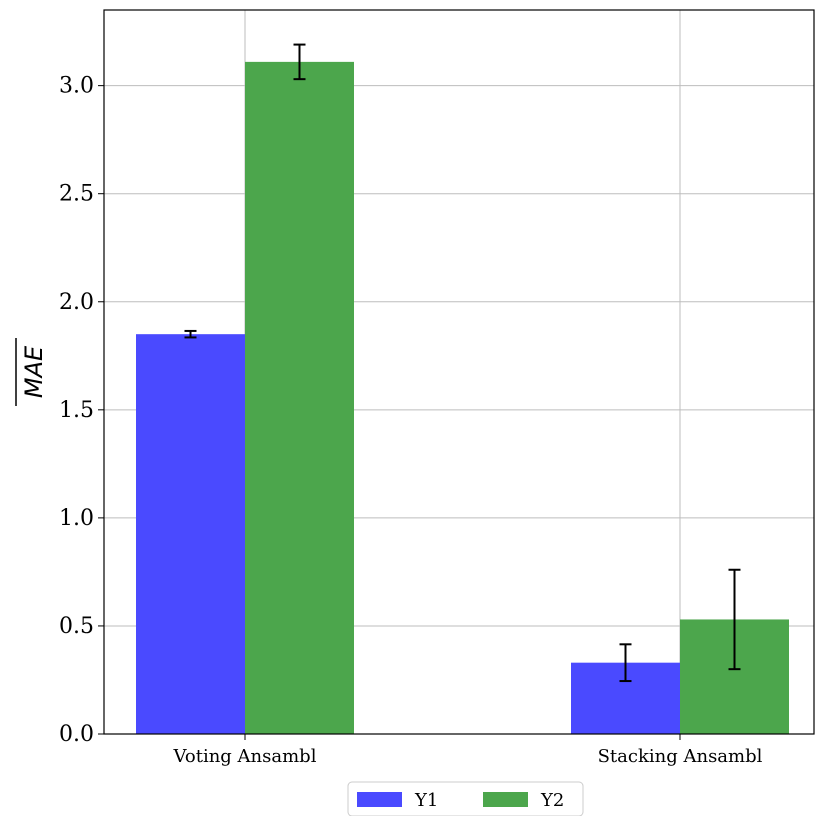 This screenshot has height=816, width=815. What do you see at coordinates (190, 534) in the screenshot?
I see `bar-y1` at bounding box center [190, 534].